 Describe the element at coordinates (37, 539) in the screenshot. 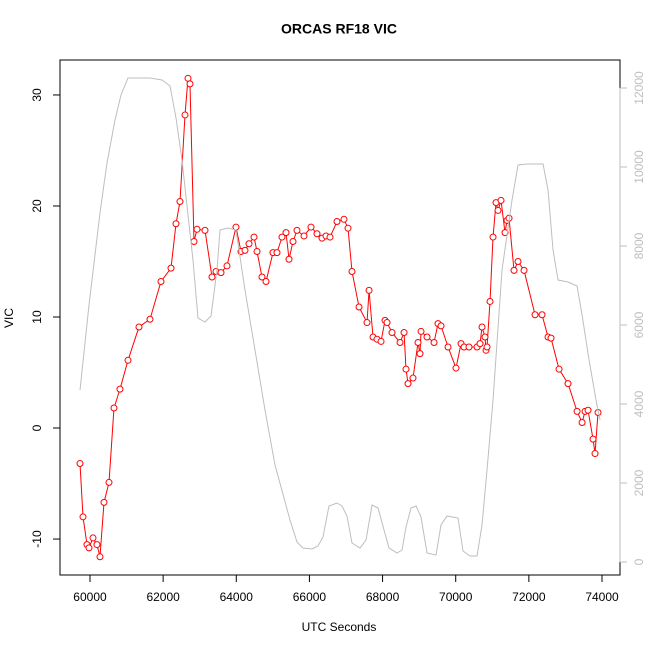

I see `y-tick-label: -10` at that location.